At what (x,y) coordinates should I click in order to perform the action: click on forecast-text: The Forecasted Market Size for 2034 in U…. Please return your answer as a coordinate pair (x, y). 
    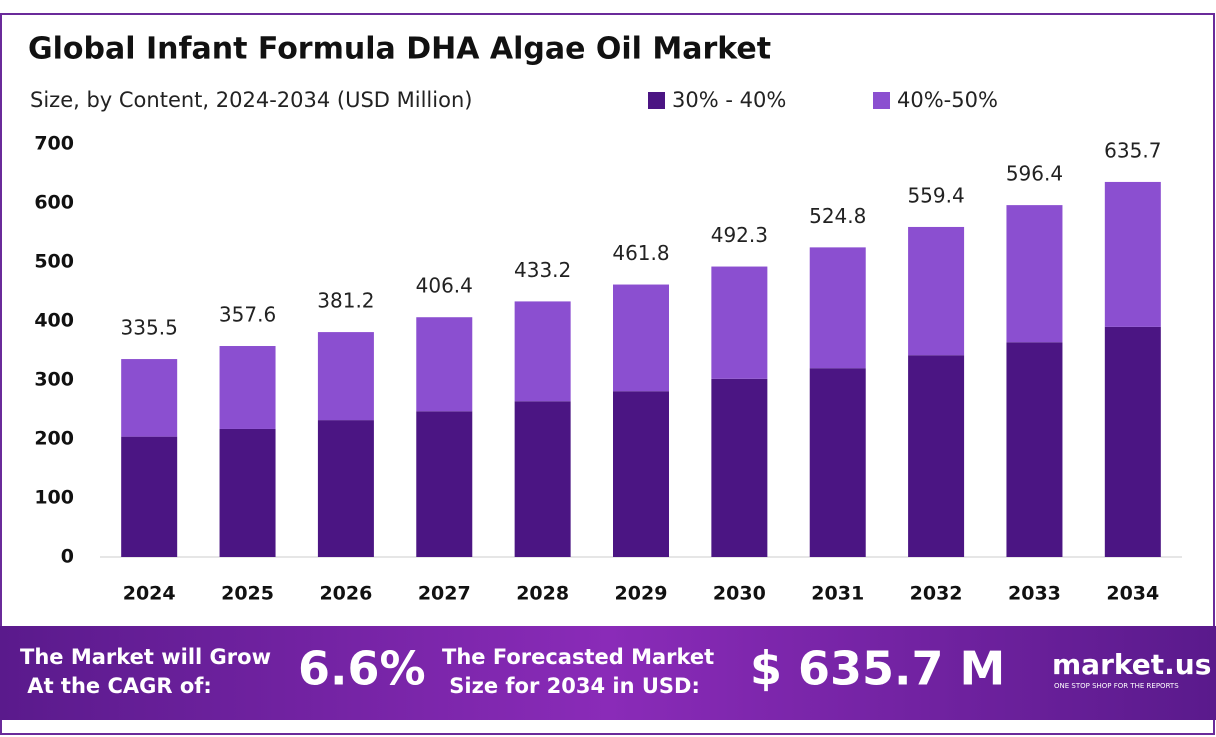
    Looking at the image, I should click on (578, 671).